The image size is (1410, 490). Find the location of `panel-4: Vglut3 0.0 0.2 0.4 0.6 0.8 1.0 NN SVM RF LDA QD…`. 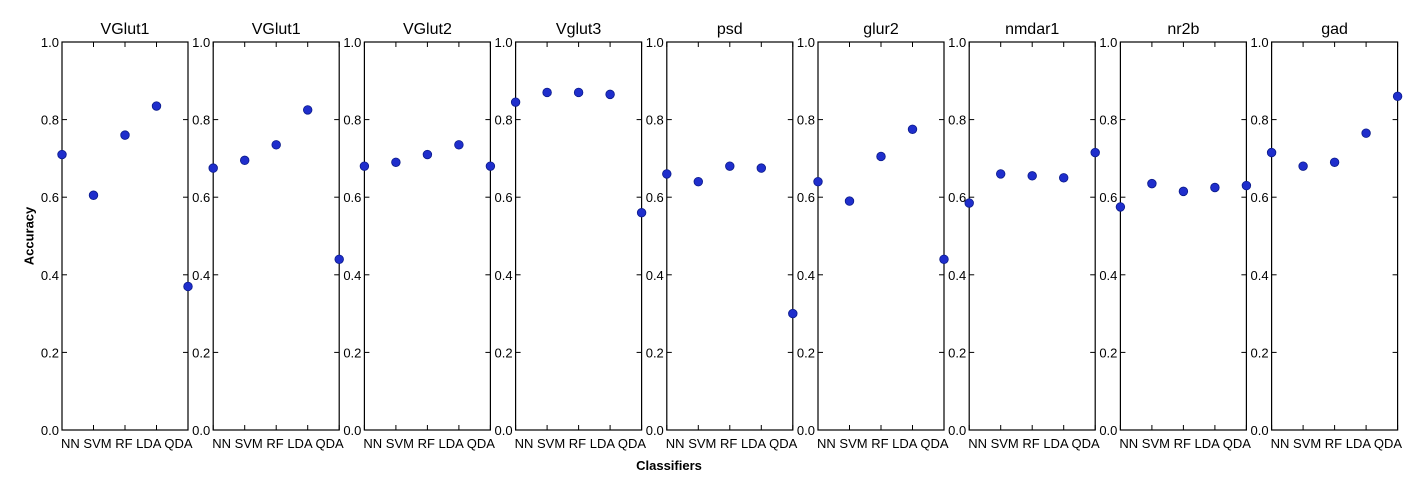

panel-4: Vglut3 0.0 0.2 0.4 0.6 0.8 1.0 NN SVM RF LDA QD… is located at coordinates (571, 236).